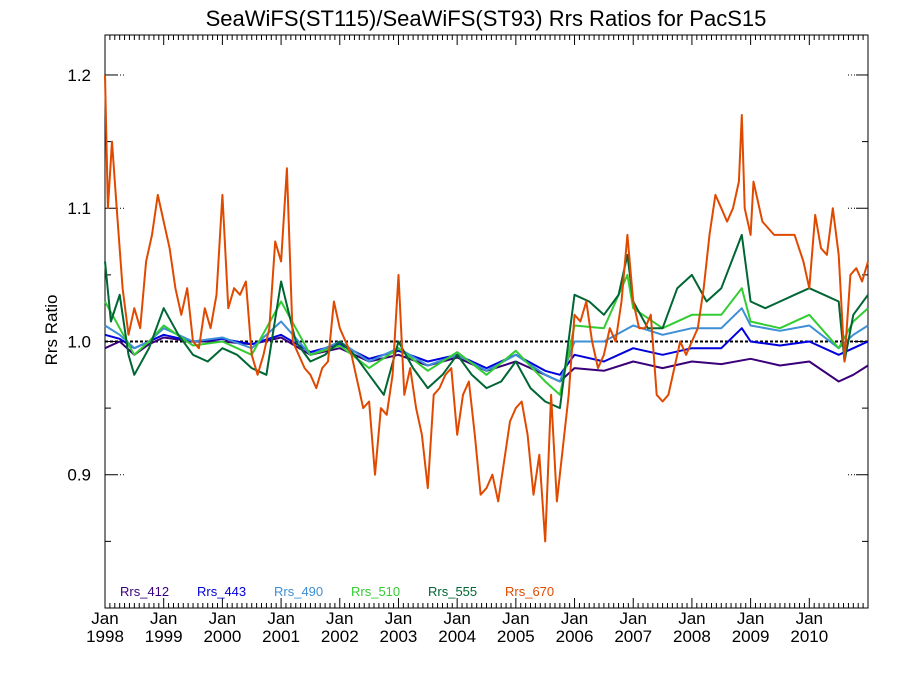  I want to click on y-tick-label: 1.2, so click(79, 75).